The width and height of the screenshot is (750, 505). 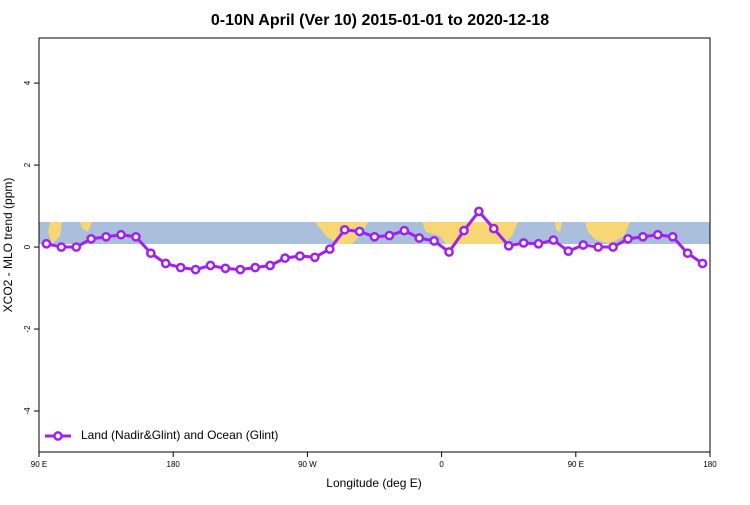 What do you see at coordinates (373, 483) in the screenshot?
I see `x-axis-label: Longitude (deg E)` at bounding box center [373, 483].